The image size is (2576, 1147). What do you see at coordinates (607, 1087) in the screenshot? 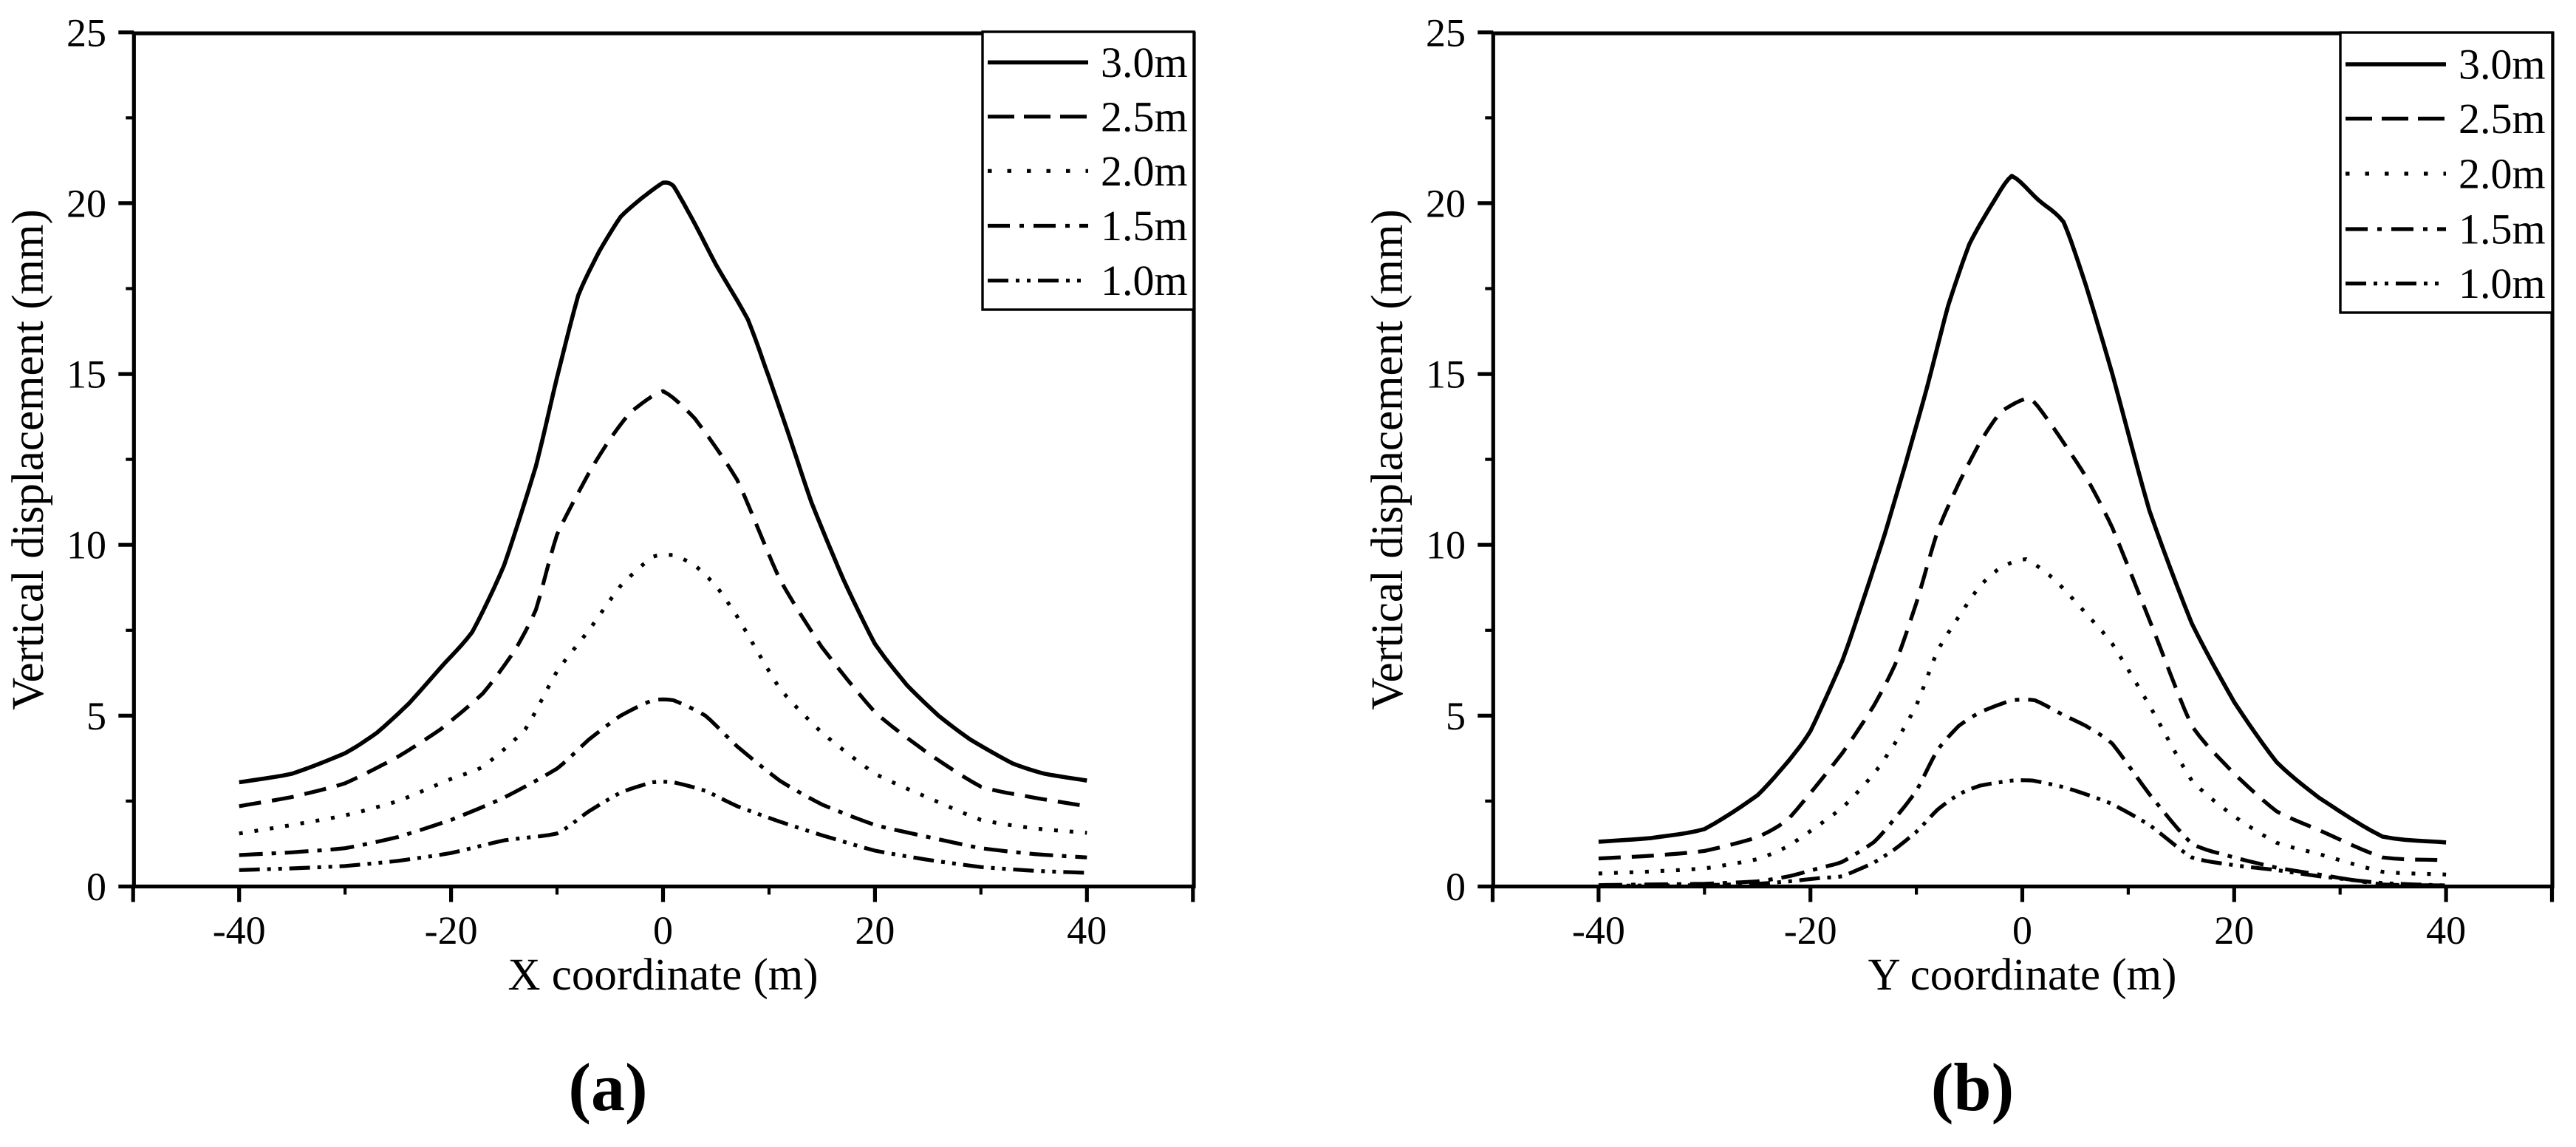
I see `svg-text: (a)` at bounding box center [607, 1087].